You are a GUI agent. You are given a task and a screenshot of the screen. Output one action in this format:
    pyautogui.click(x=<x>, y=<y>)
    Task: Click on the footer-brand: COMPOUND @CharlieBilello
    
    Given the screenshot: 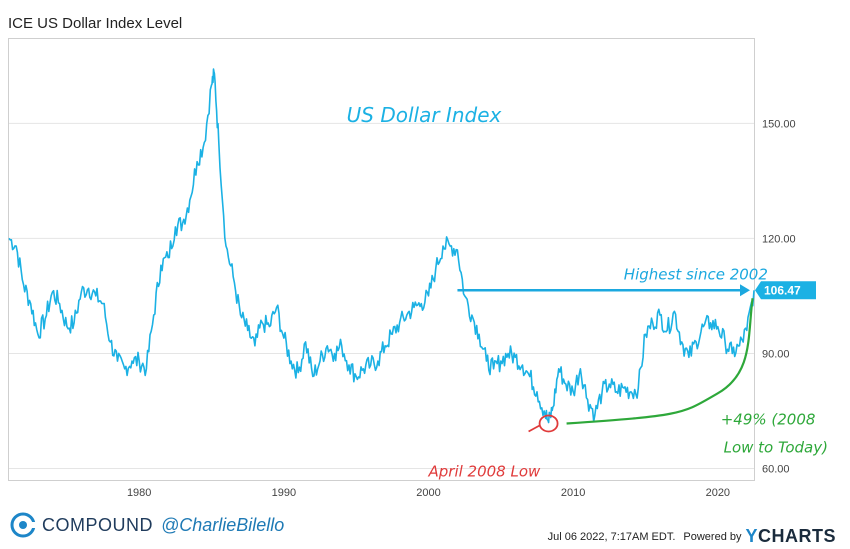 What is the action you would take?
    pyautogui.click(x=147, y=525)
    